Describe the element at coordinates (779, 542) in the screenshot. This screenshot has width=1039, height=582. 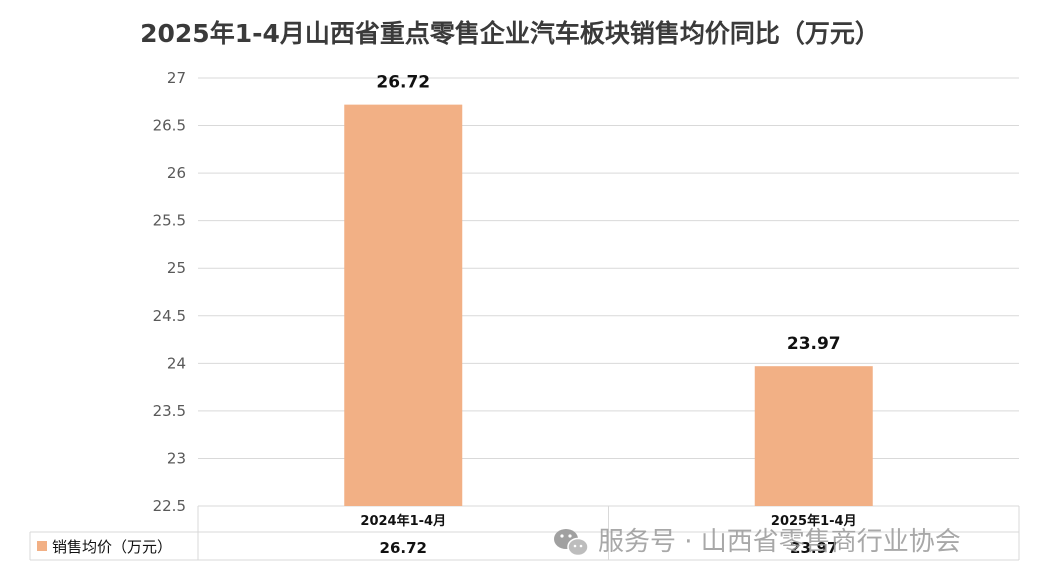
I see `watermark-text: 服务号 · 山西省零售商行业协会` at that location.